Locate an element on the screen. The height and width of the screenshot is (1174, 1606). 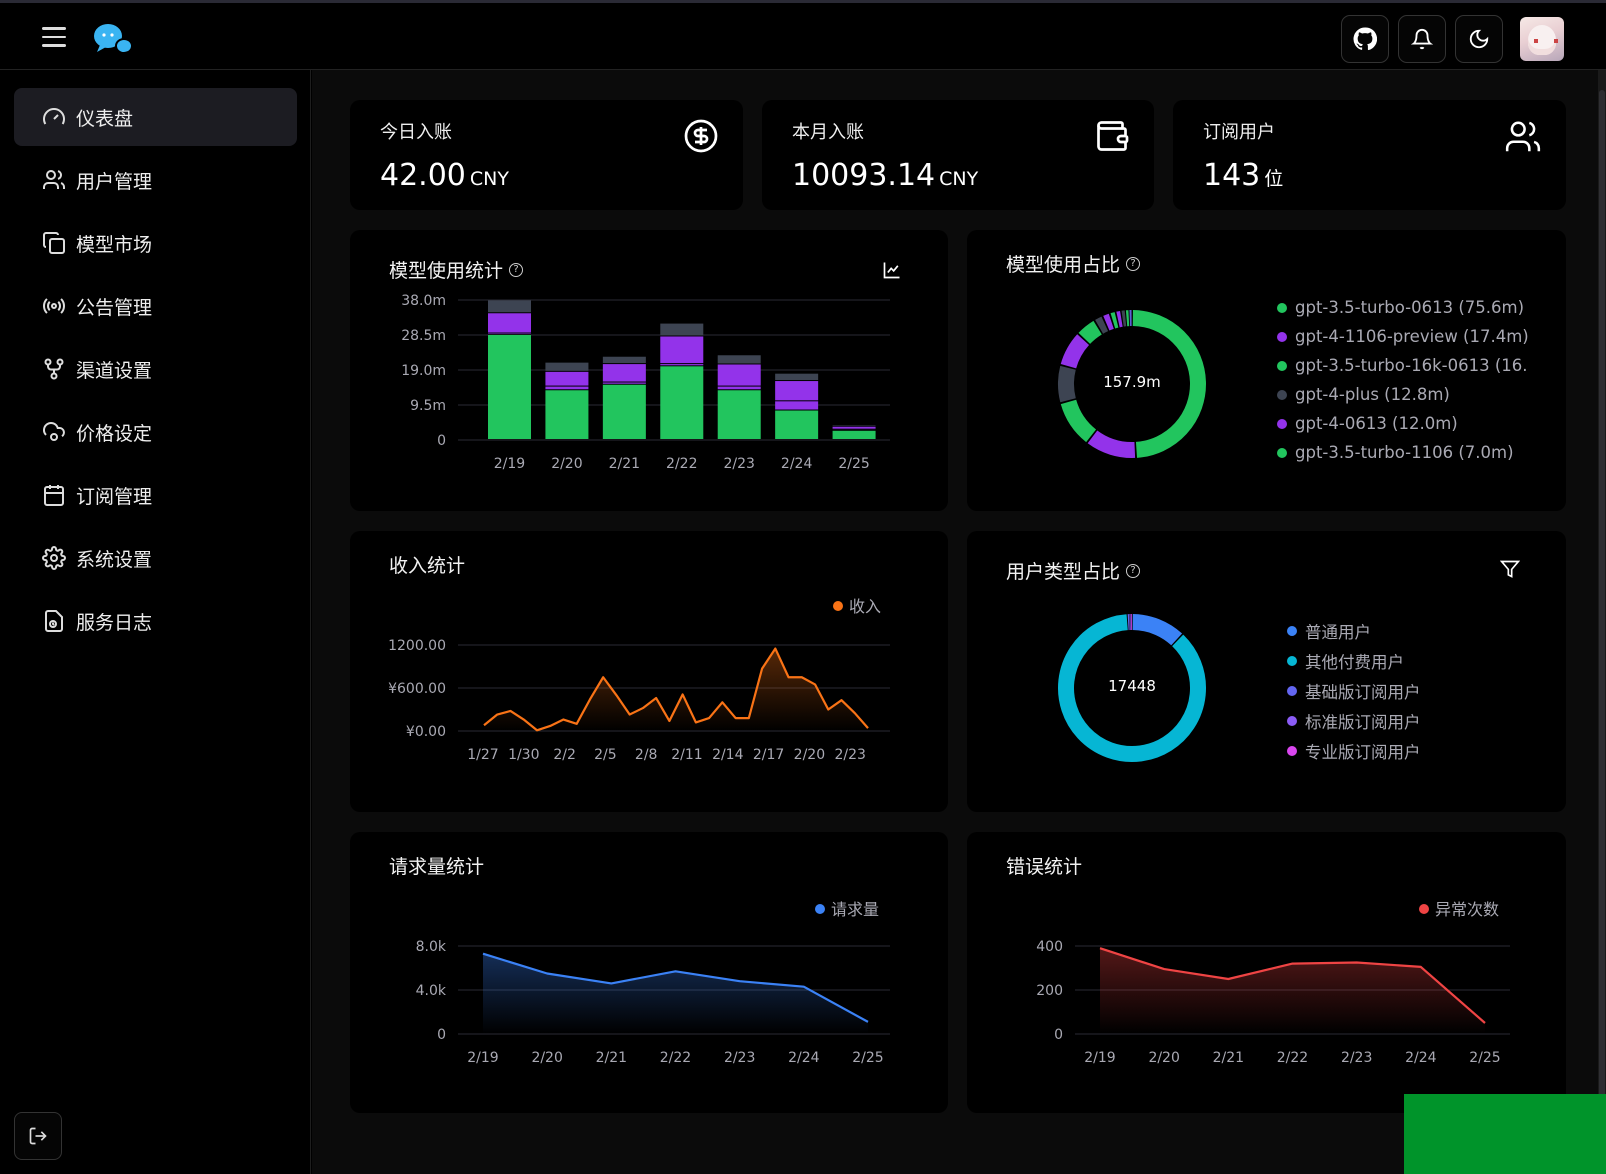
legend-label: 其他付费用户 is located at coordinates (1354, 662).